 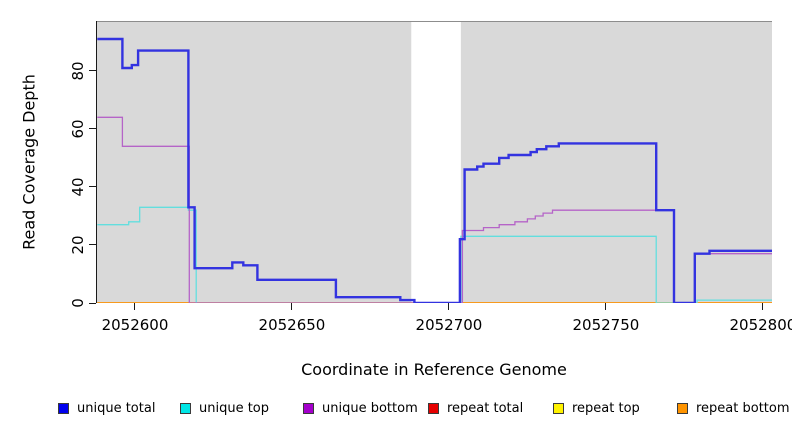 What do you see at coordinates (760, 325) in the screenshot?
I see `x-tick-label: 2052800` at bounding box center [760, 325].